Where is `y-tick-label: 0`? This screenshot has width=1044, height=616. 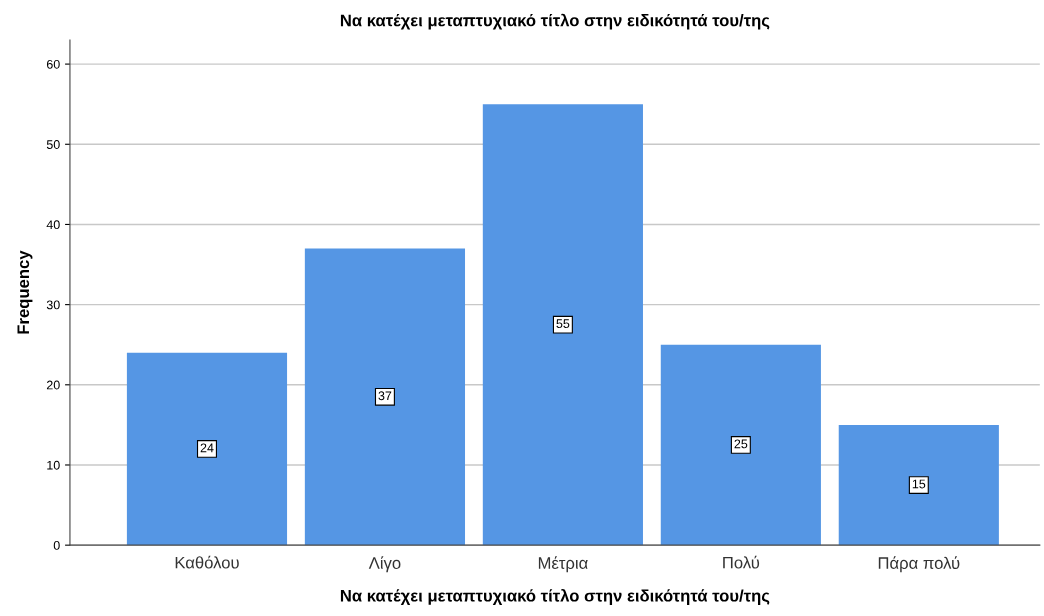
y-tick-label: 0 is located at coordinates (56, 545).